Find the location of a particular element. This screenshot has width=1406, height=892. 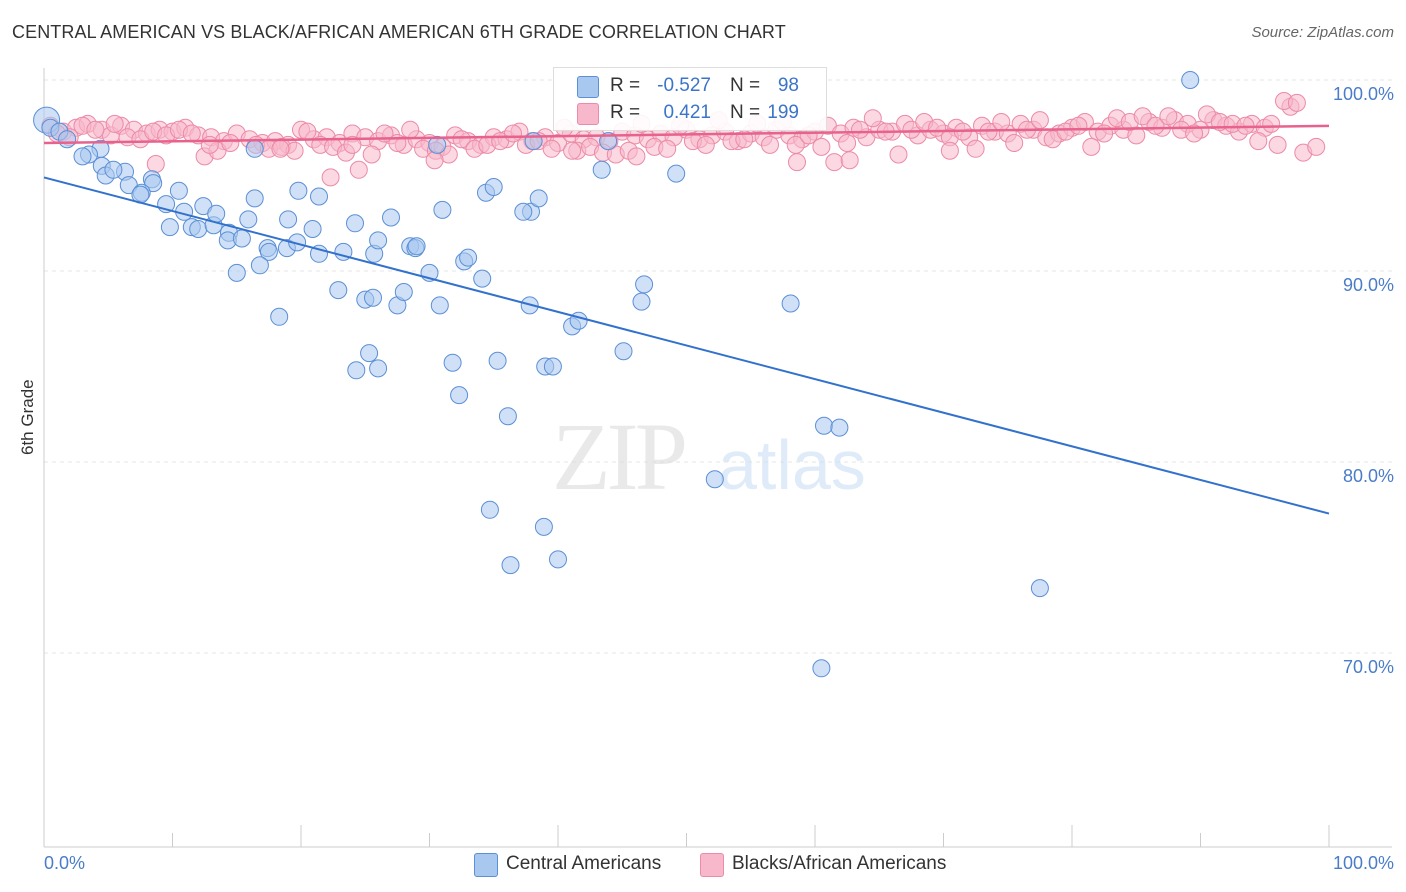

source-credit: Source: ZipAtlas.com is located at coordinates (1322, 32).